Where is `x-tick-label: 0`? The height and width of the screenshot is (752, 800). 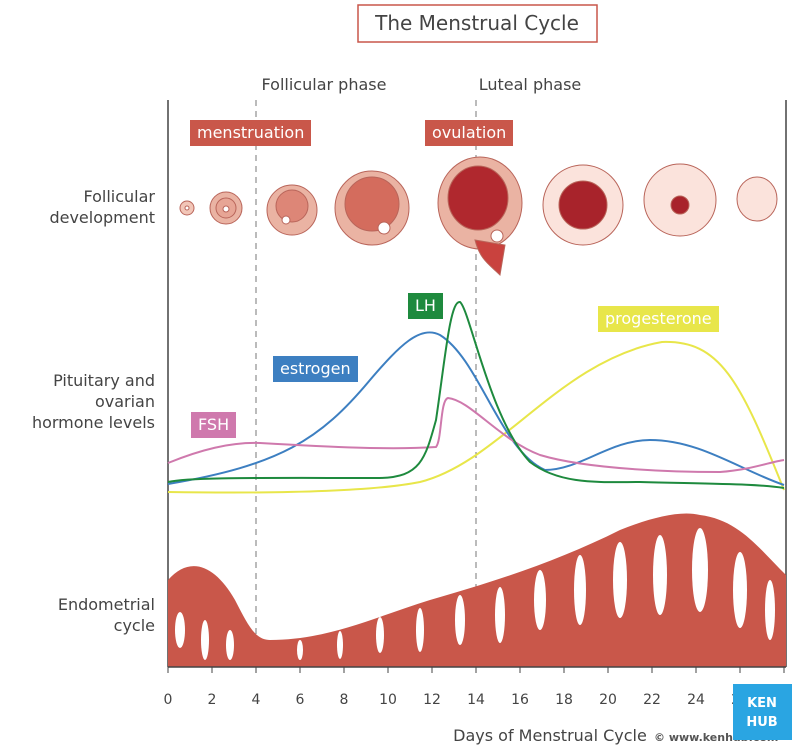
x-tick-label: 0 is located at coordinates (168, 700).